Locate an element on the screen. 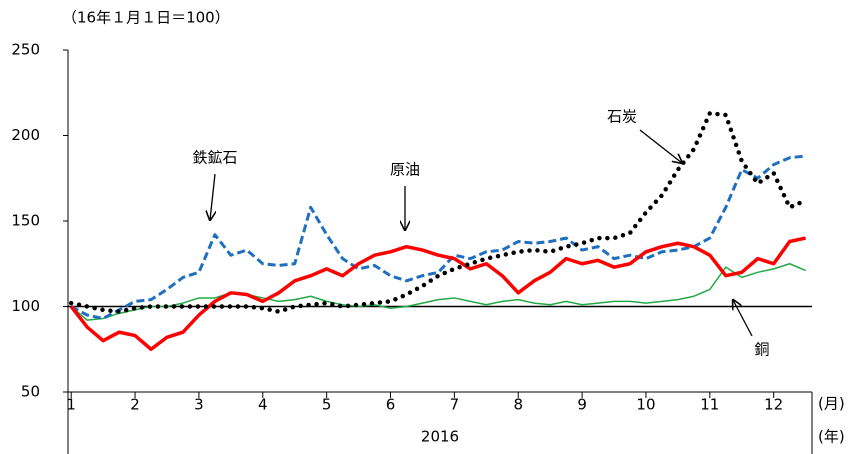 The height and width of the screenshot is (454, 857). series-line is located at coordinates (438, 292).